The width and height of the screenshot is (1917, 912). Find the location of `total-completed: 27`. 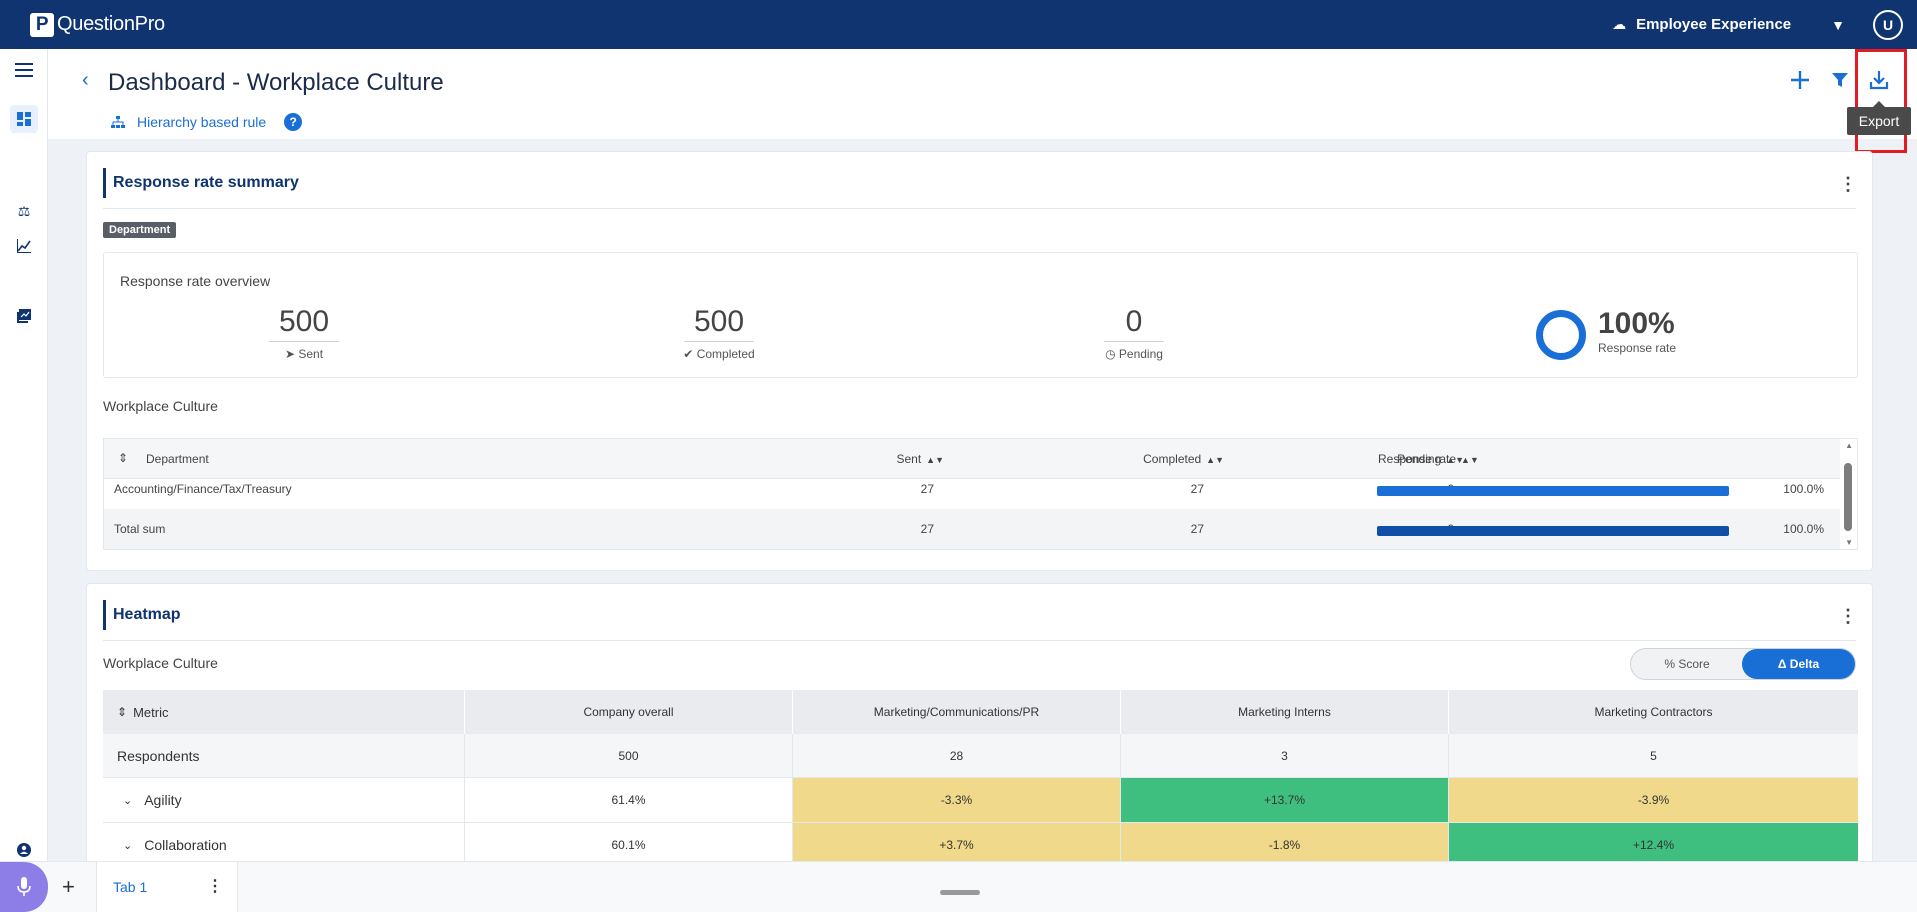

total-completed: 27 is located at coordinates (1197, 529).